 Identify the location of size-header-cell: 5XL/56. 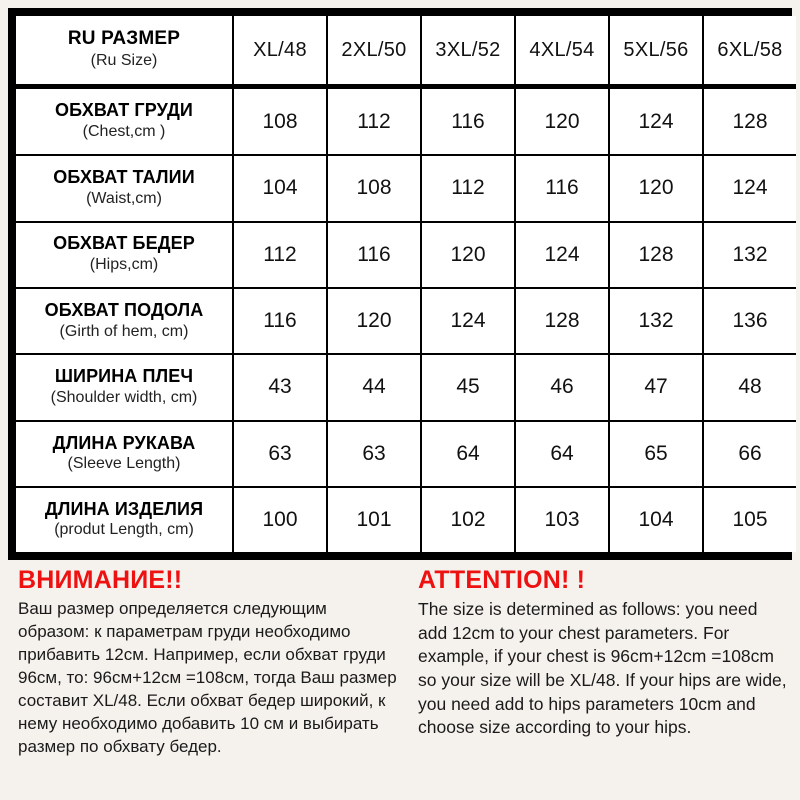
(656, 52).